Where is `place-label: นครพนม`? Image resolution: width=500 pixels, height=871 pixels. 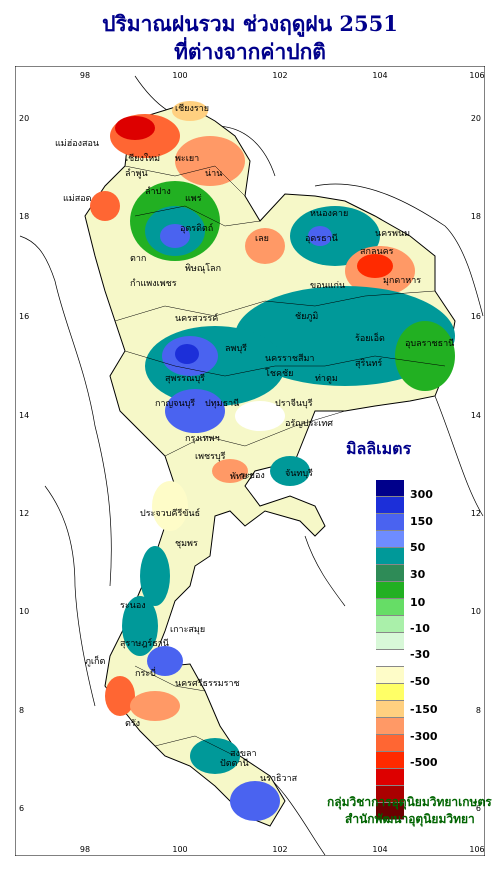 place-label: นครพนม is located at coordinates (392, 234).